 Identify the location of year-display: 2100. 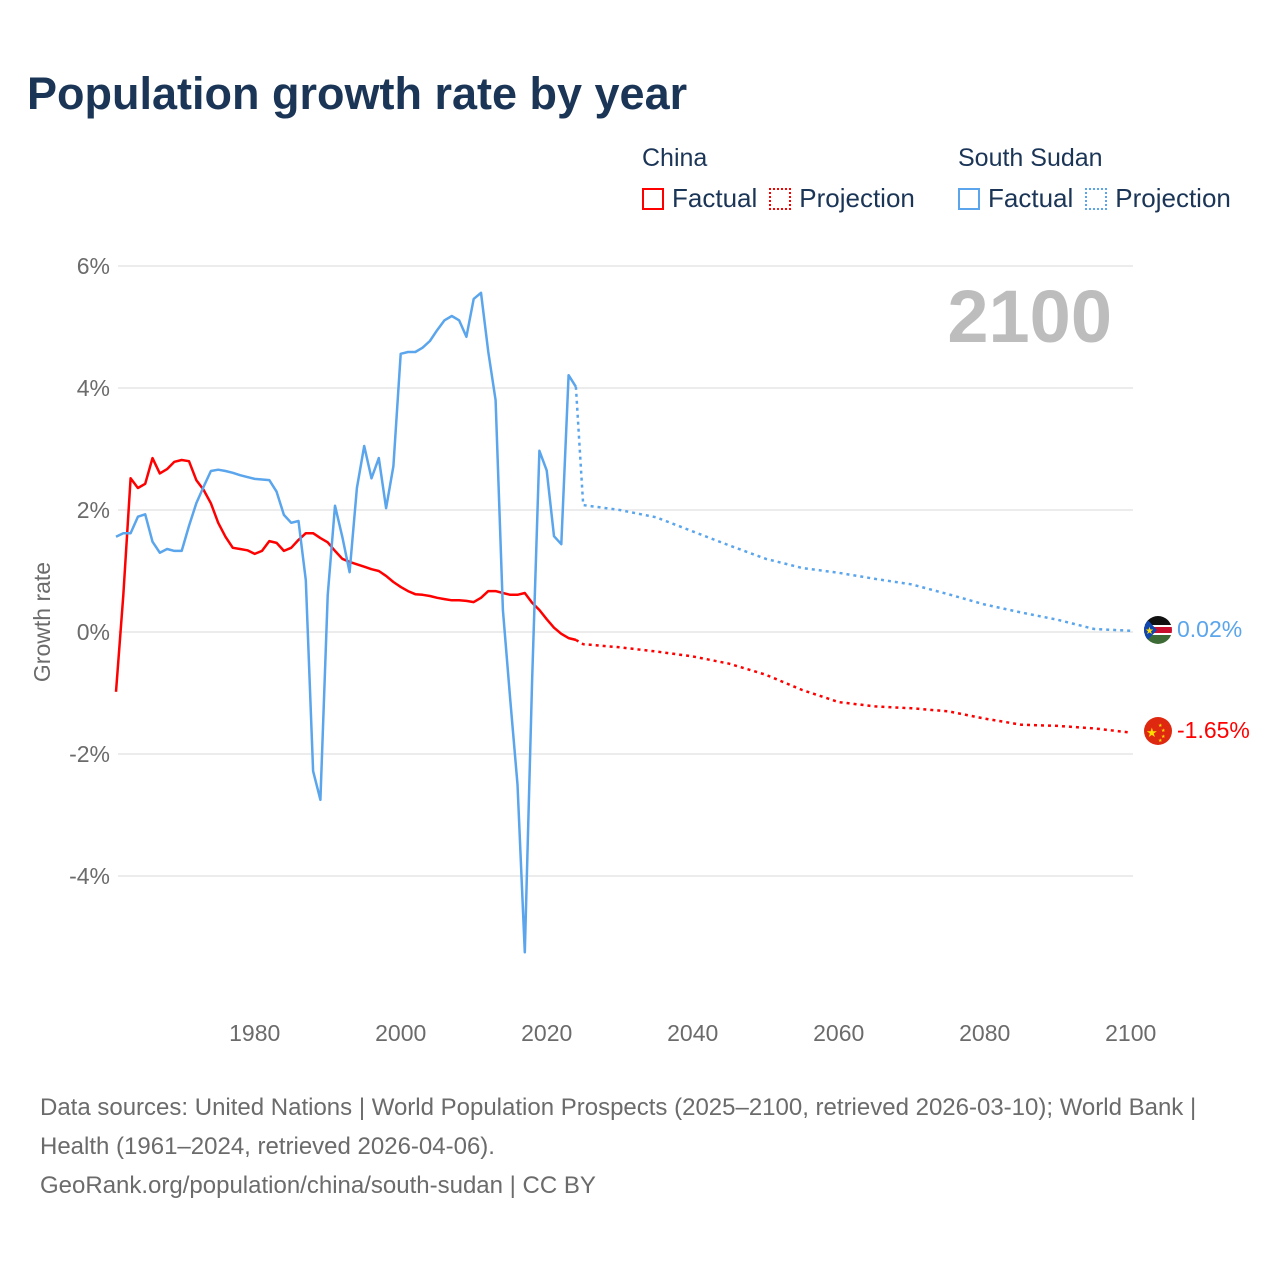
(1029, 316).